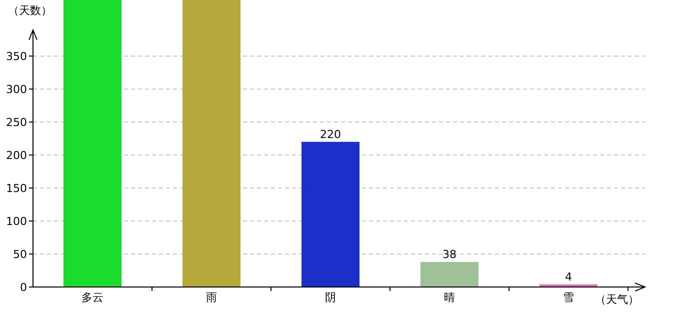 The width and height of the screenshot is (680, 320). What do you see at coordinates (16, 189) in the screenshot?
I see `y-tick-label: 150` at bounding box center [16, 189].